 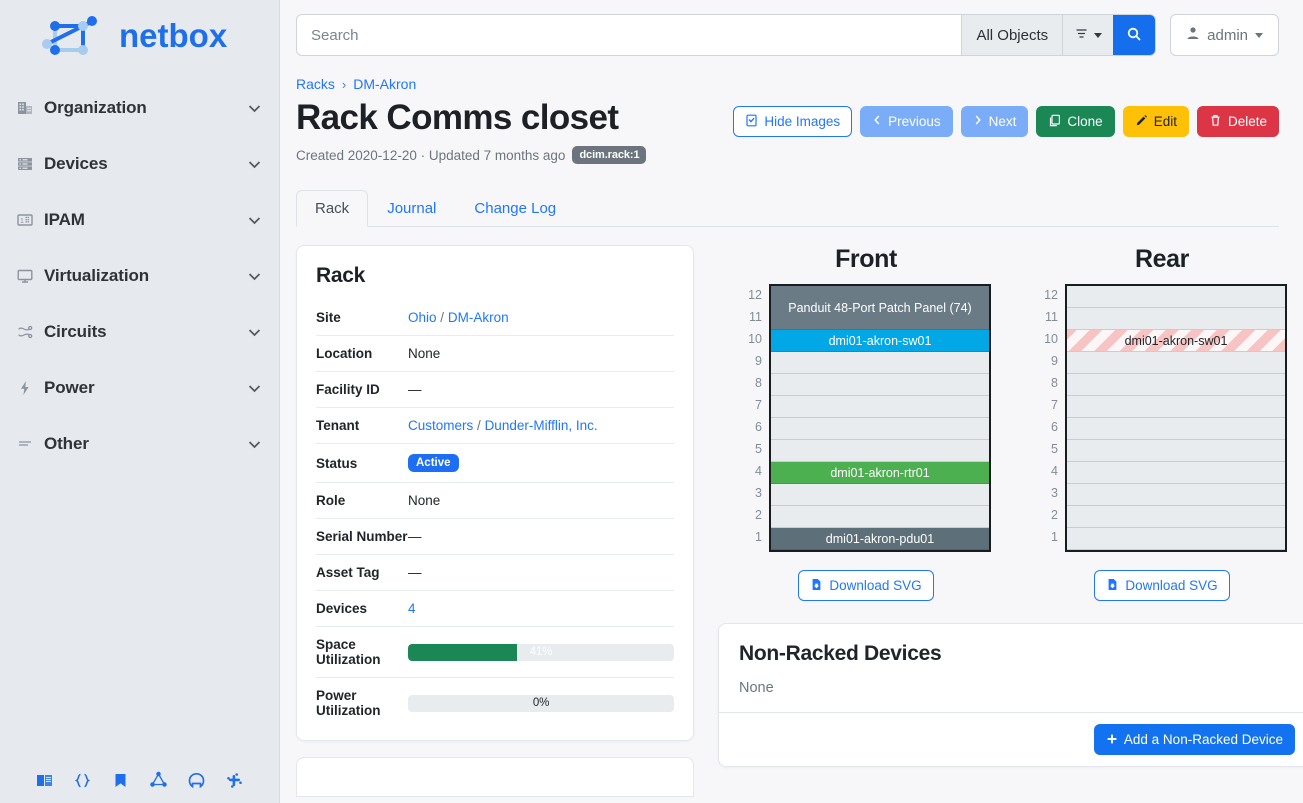 What do you see at coordinates (880, 539) in the screenshot?
I see `rack-device: dmi01-akron-pdu01` at bounding box center [880, 539].